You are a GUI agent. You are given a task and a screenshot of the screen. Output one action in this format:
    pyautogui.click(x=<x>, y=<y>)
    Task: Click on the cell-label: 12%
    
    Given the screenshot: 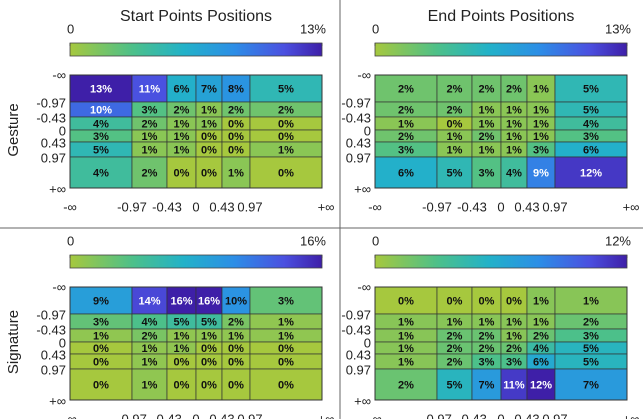 What is the action you would take?
    pyautogui.click(x=541, y=385)
    